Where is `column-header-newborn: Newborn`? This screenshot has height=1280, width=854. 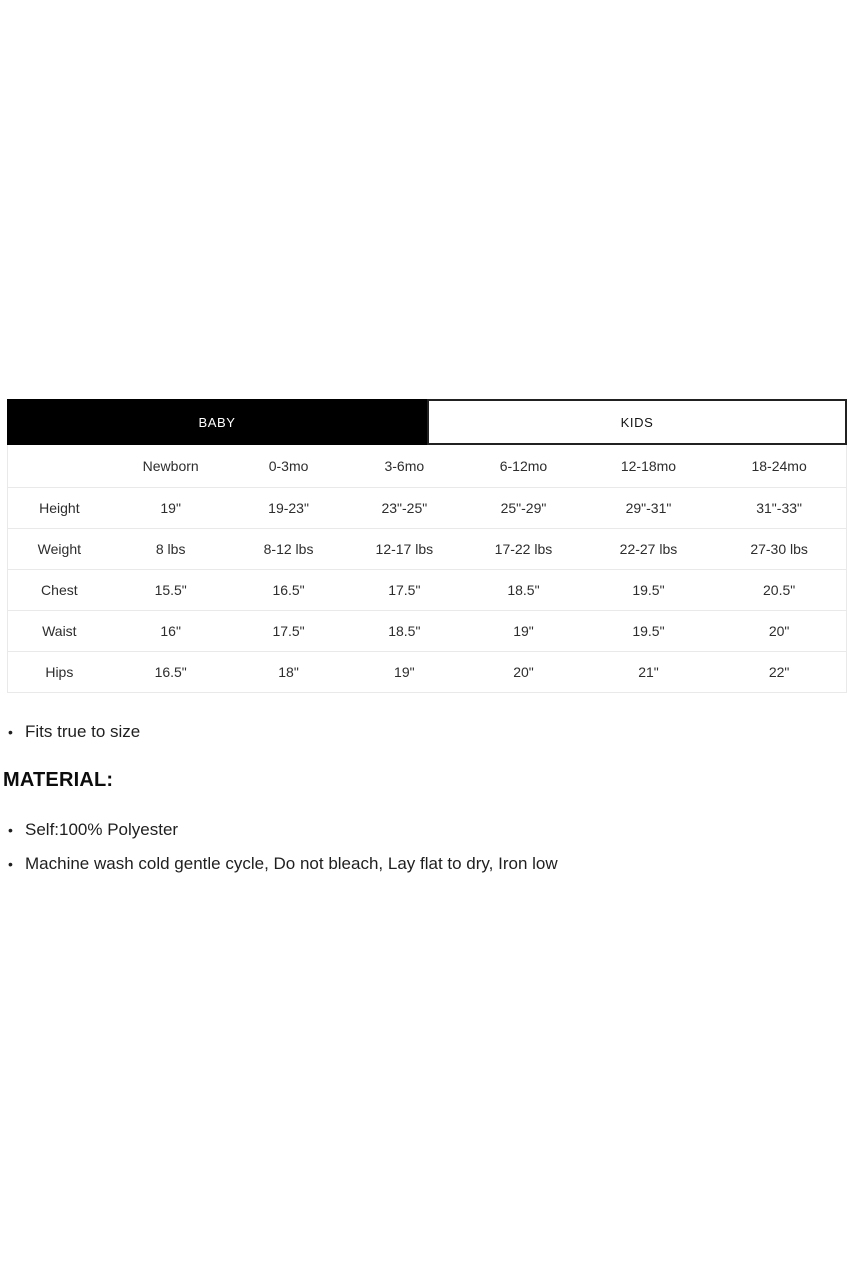 column-header-newborn: Newborn is located at coordinates (170, 466).